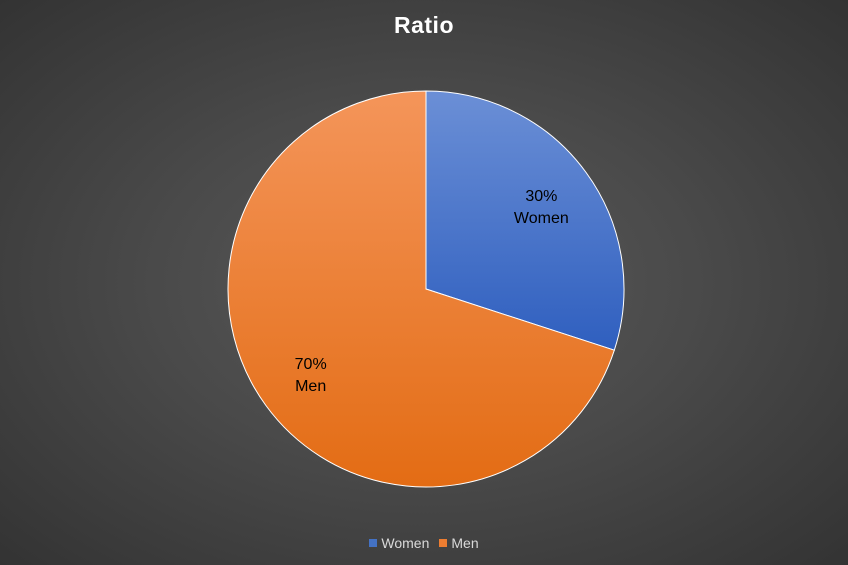  I want to click on data-label-category-men: Men, so click(310, 386).